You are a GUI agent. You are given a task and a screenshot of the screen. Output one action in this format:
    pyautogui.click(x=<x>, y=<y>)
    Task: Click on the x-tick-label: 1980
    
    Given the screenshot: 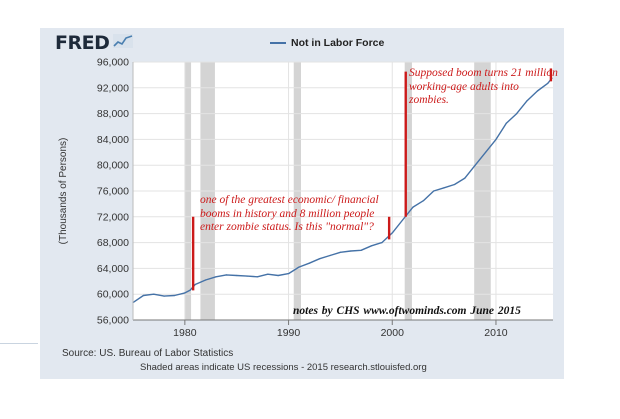 What is the action you would take?
    pyautogui.click(x=185, y=333)
    